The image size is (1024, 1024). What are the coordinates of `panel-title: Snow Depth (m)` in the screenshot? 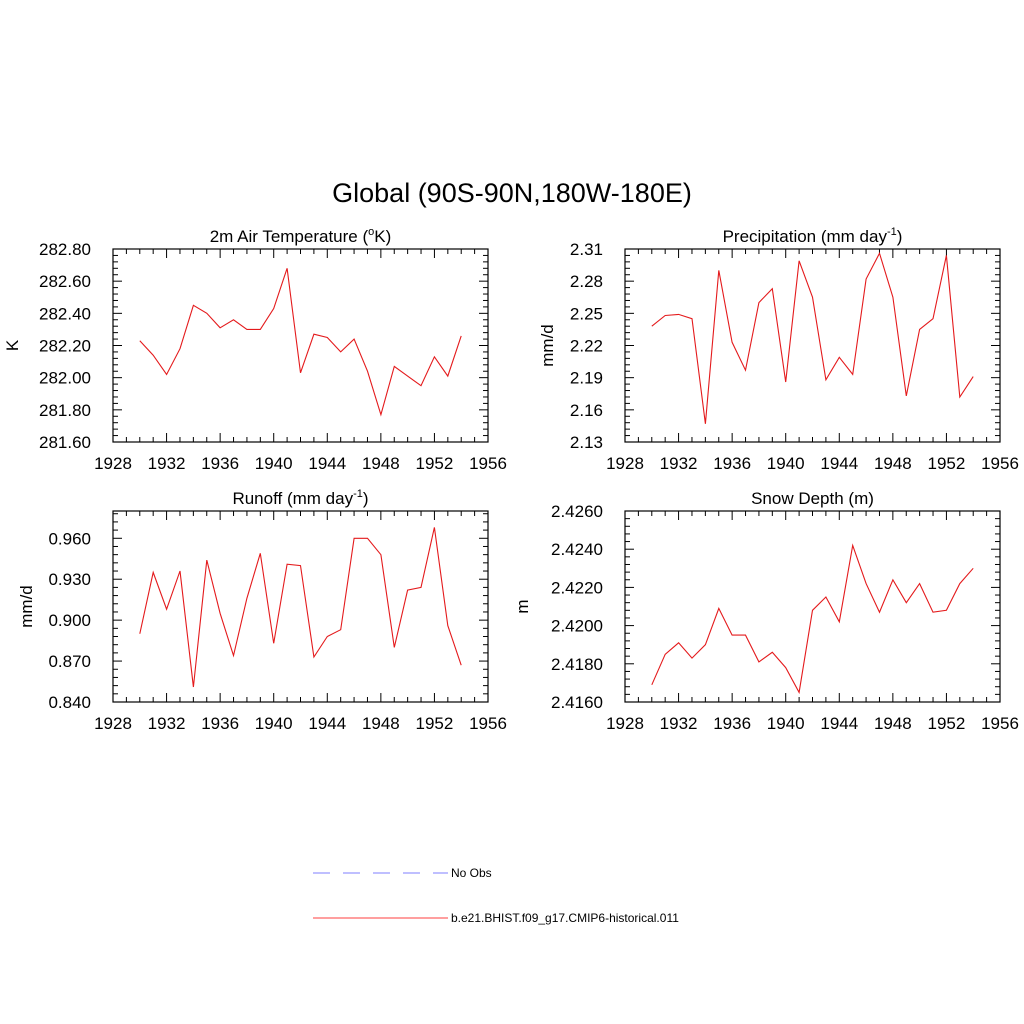 It's located at (812, 498).